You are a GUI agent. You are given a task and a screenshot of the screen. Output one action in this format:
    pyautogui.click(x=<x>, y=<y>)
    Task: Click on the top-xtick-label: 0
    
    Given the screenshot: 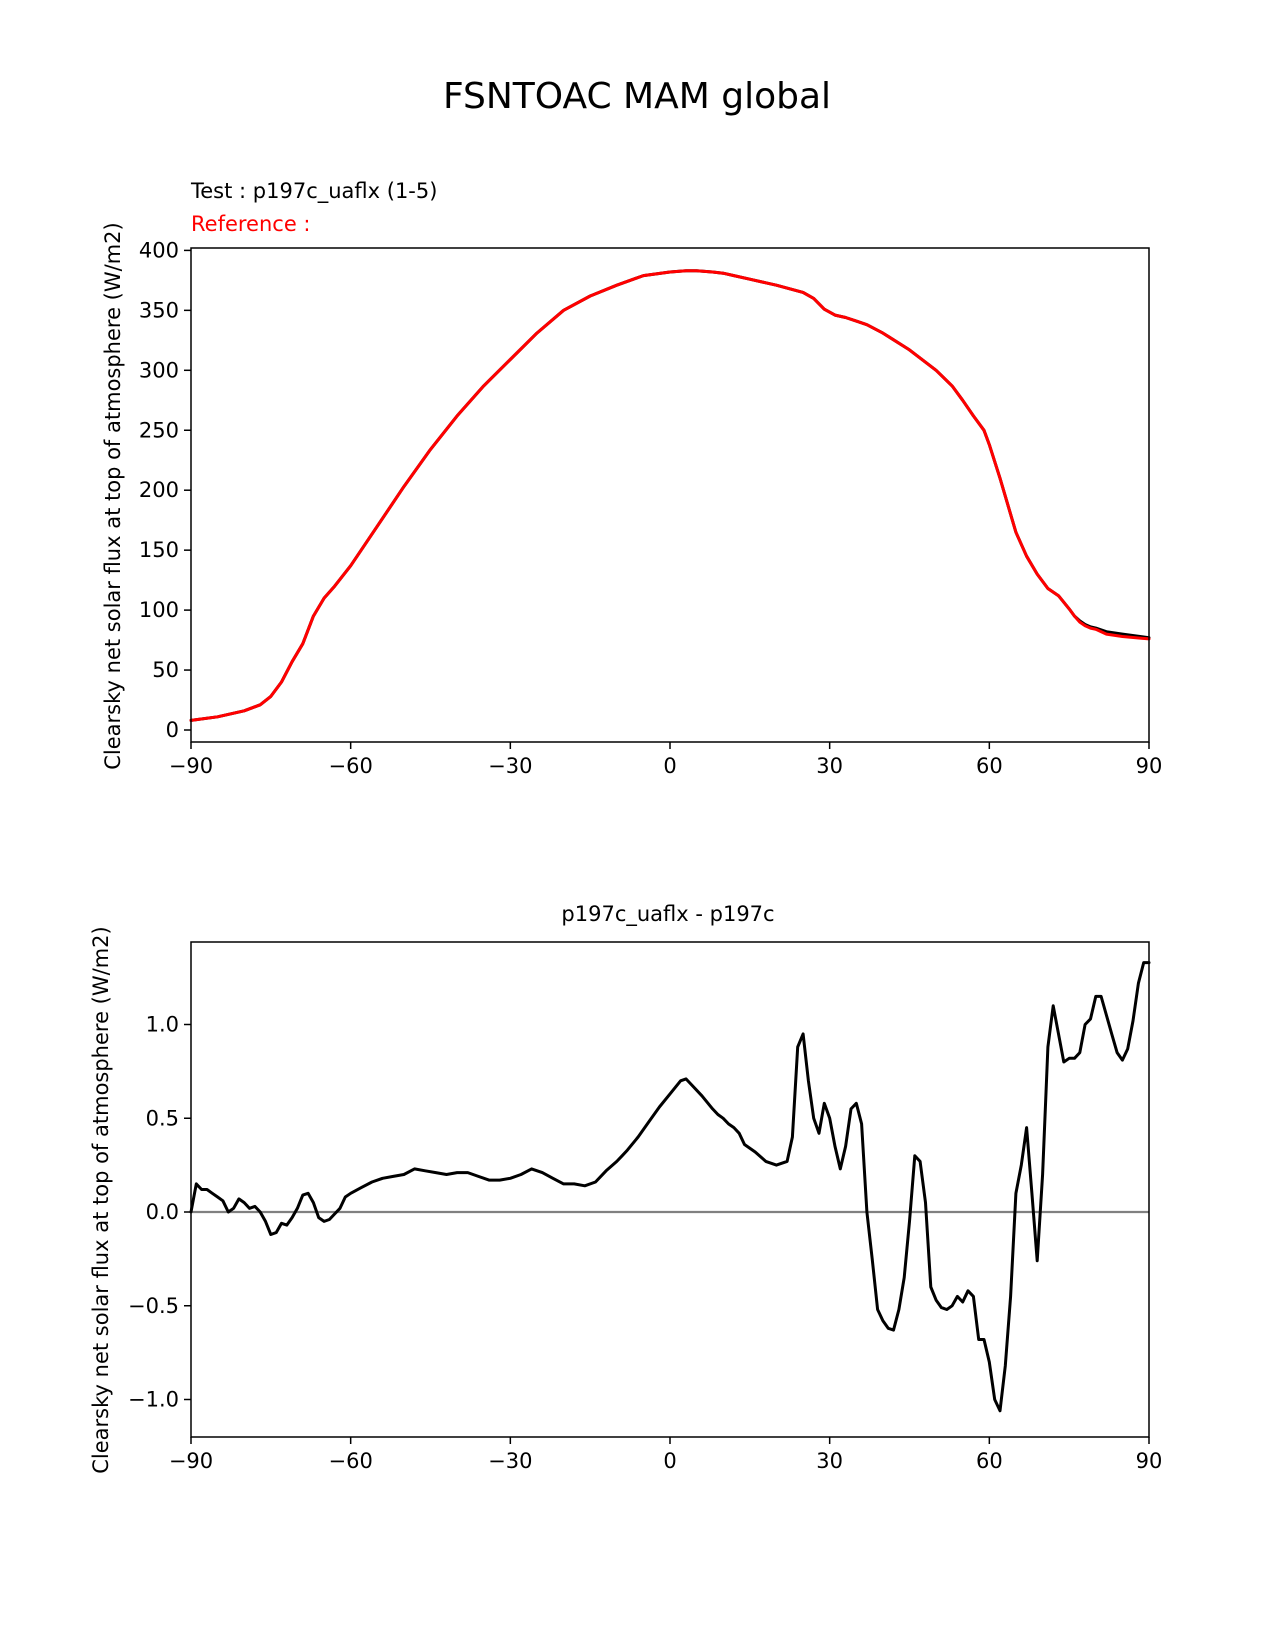 What is the action you would take?
    pyautogui.click(x=669, y=766)
    